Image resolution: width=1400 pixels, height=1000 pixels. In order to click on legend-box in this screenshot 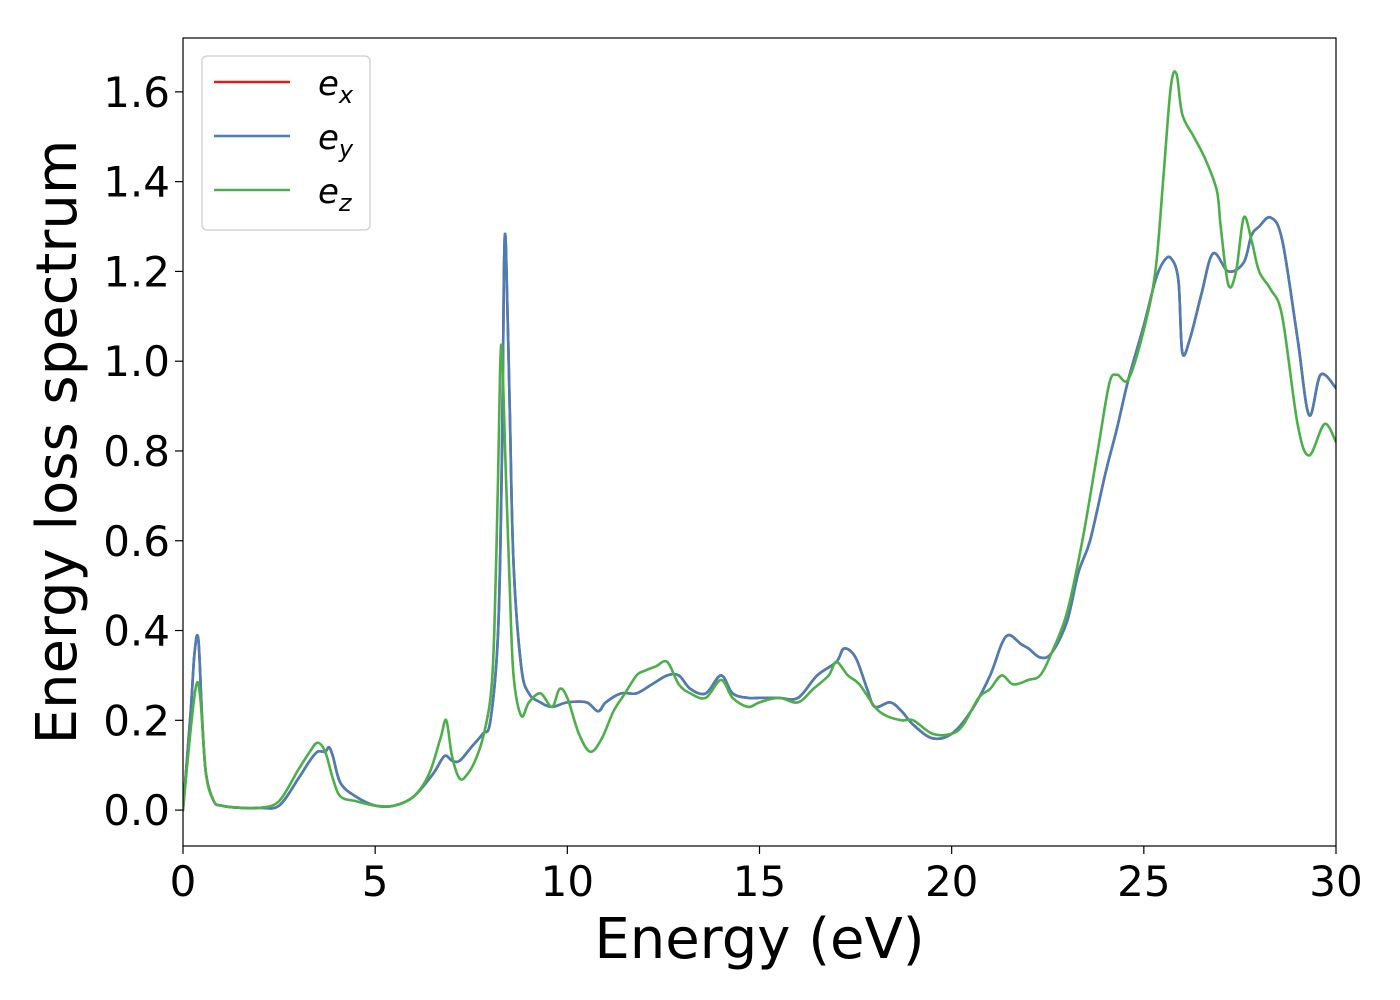, I will do `click(286, 143)`.